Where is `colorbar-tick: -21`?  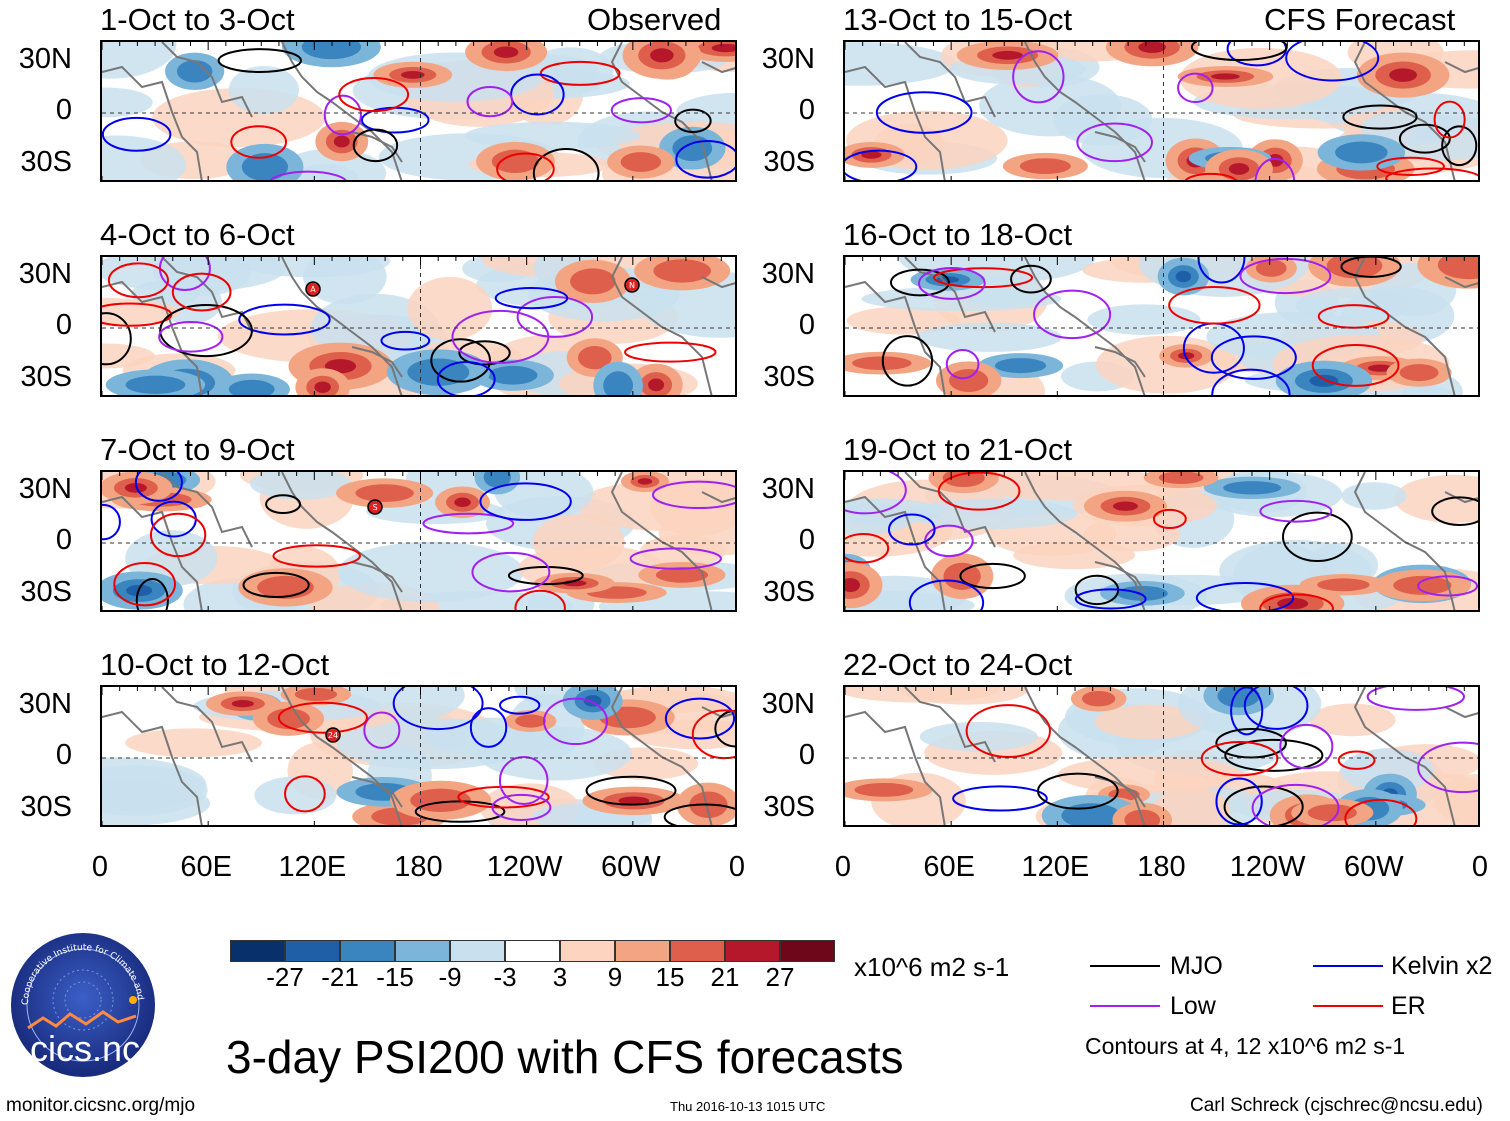
colorbar-tick: -21 is located at coordinates (340, 977).